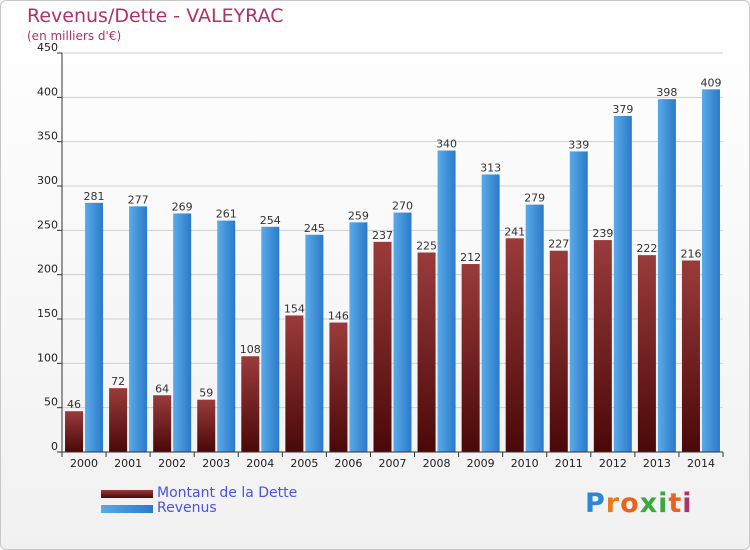 This screenshot has width=750, height=550. Describe the element at coordinates (613, 463) in the screenshot. I see `xtick-label-2012: 2012` at that location.